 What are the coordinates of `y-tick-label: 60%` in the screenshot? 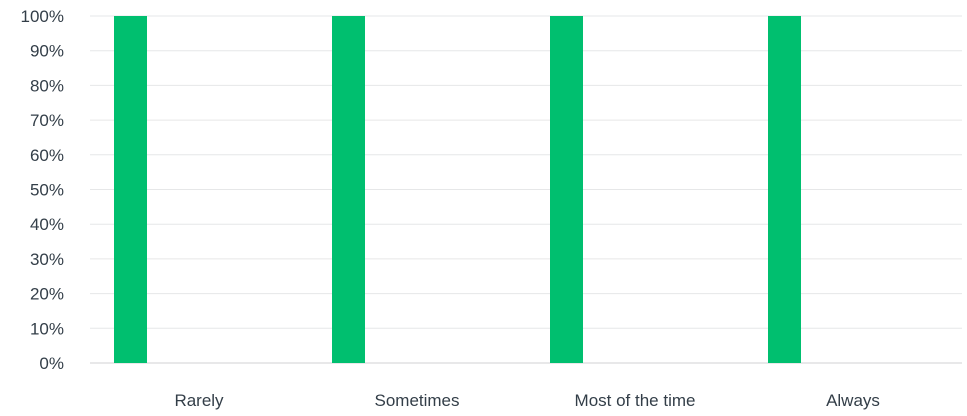 It's located at (47, 155).